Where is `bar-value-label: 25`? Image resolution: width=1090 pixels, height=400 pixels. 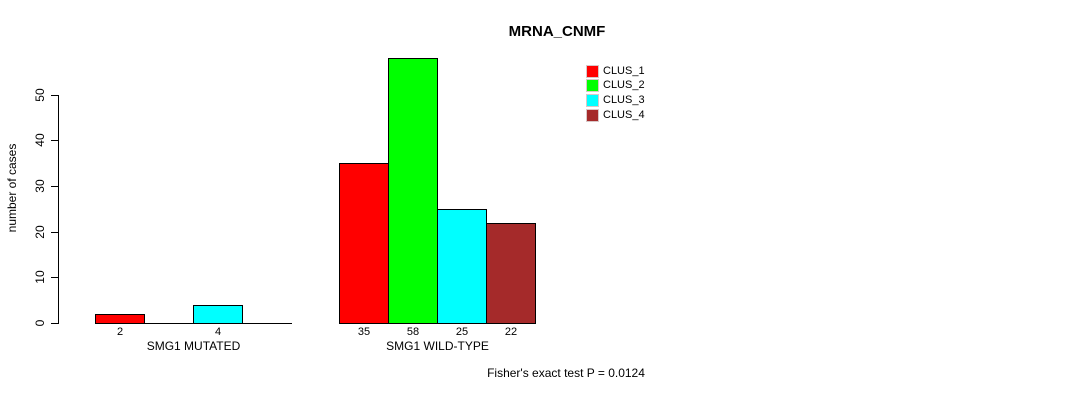
bar-value-label: 25 is located at coordinates (462, 332).